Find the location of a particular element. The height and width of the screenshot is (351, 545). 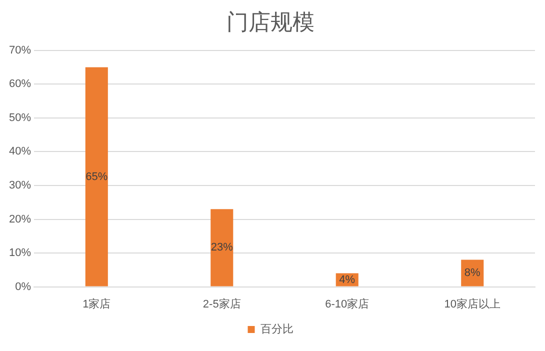

legend-label: 百分比 is located at coordinates (277, 329).